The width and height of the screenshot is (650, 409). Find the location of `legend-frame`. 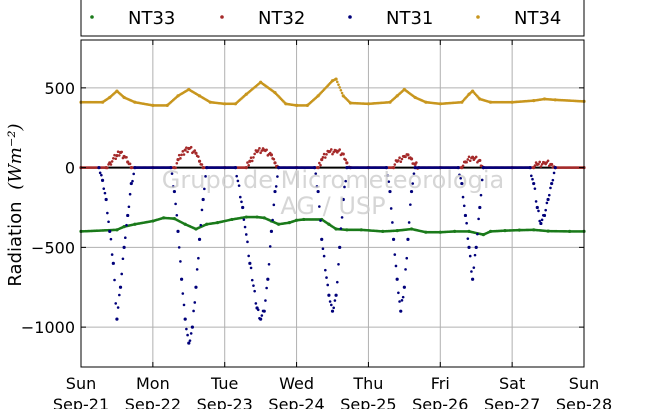

legend-frame is located at coordinates (332, 18).